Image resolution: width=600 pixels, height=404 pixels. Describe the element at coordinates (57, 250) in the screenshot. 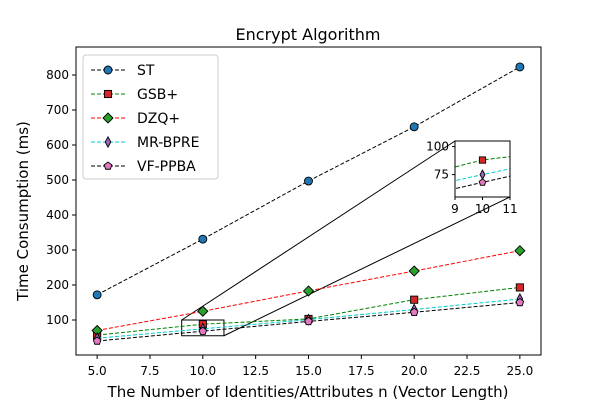

I see `y-tick-label: 300` at that location.